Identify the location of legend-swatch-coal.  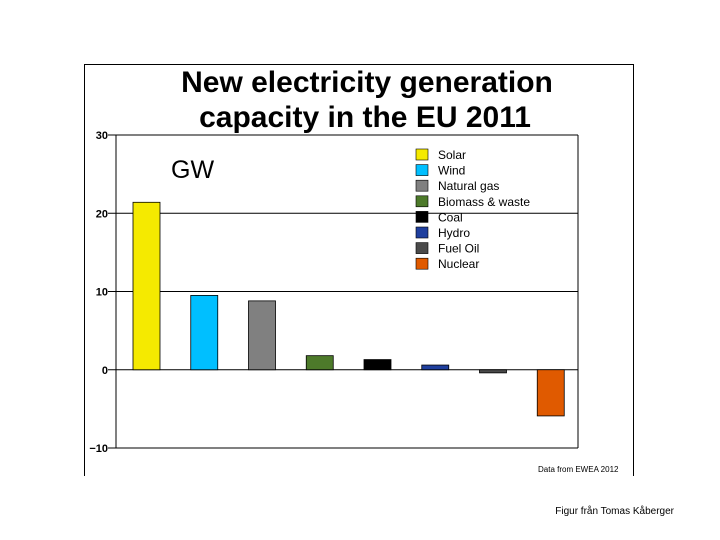
(422, 217).